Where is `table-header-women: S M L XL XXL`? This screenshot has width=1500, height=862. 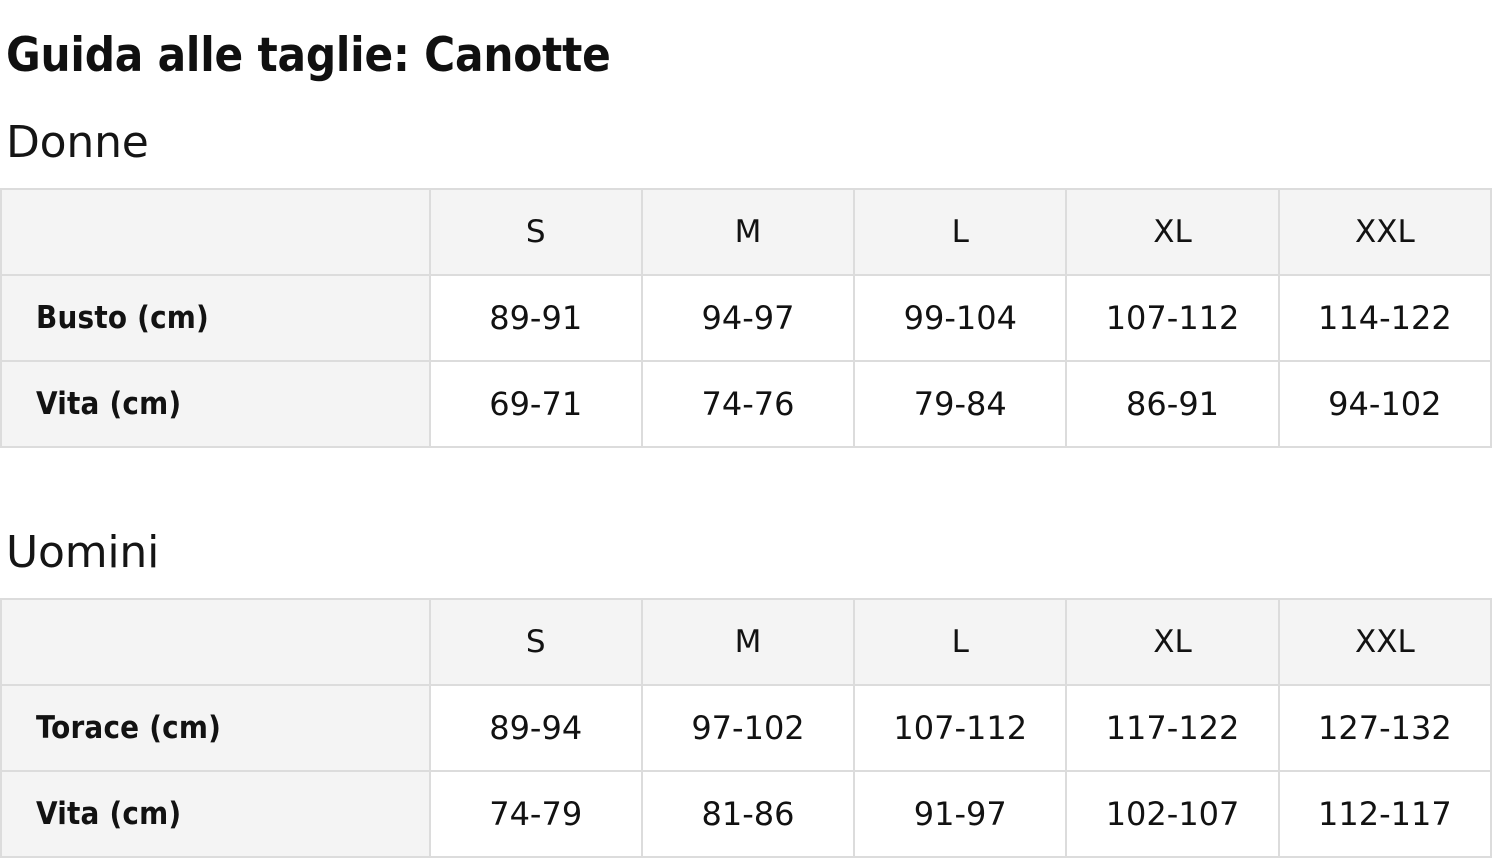 table-header-women: S M L XL XXL is located at coordinates (746, 232).